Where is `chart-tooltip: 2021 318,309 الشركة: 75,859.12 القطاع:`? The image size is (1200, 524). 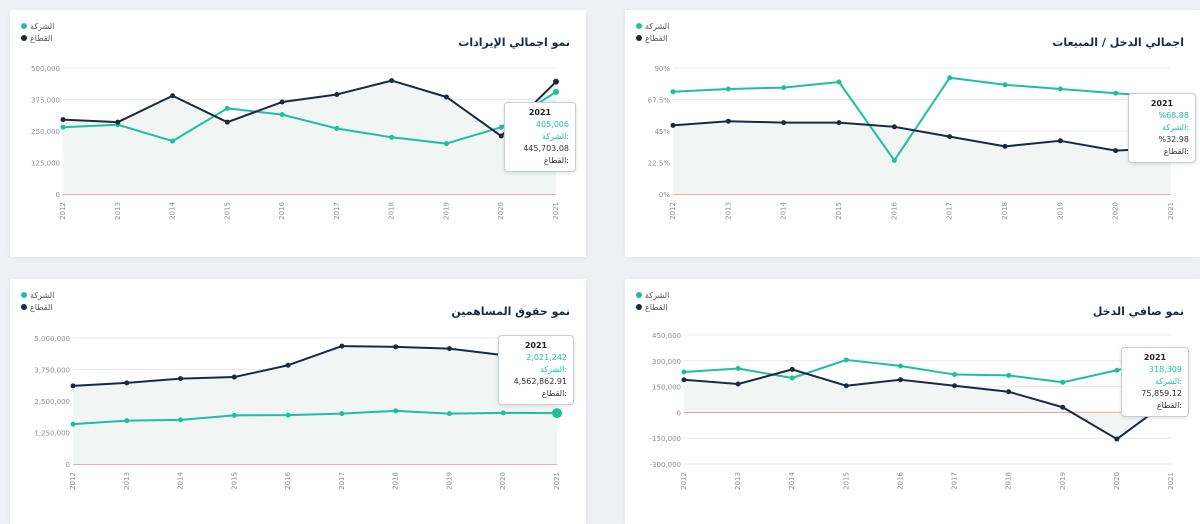
chart-tooltip: 2021 318,309 الشركة: 75,859.12 القطاع: is located at coordinates (1155, 382).